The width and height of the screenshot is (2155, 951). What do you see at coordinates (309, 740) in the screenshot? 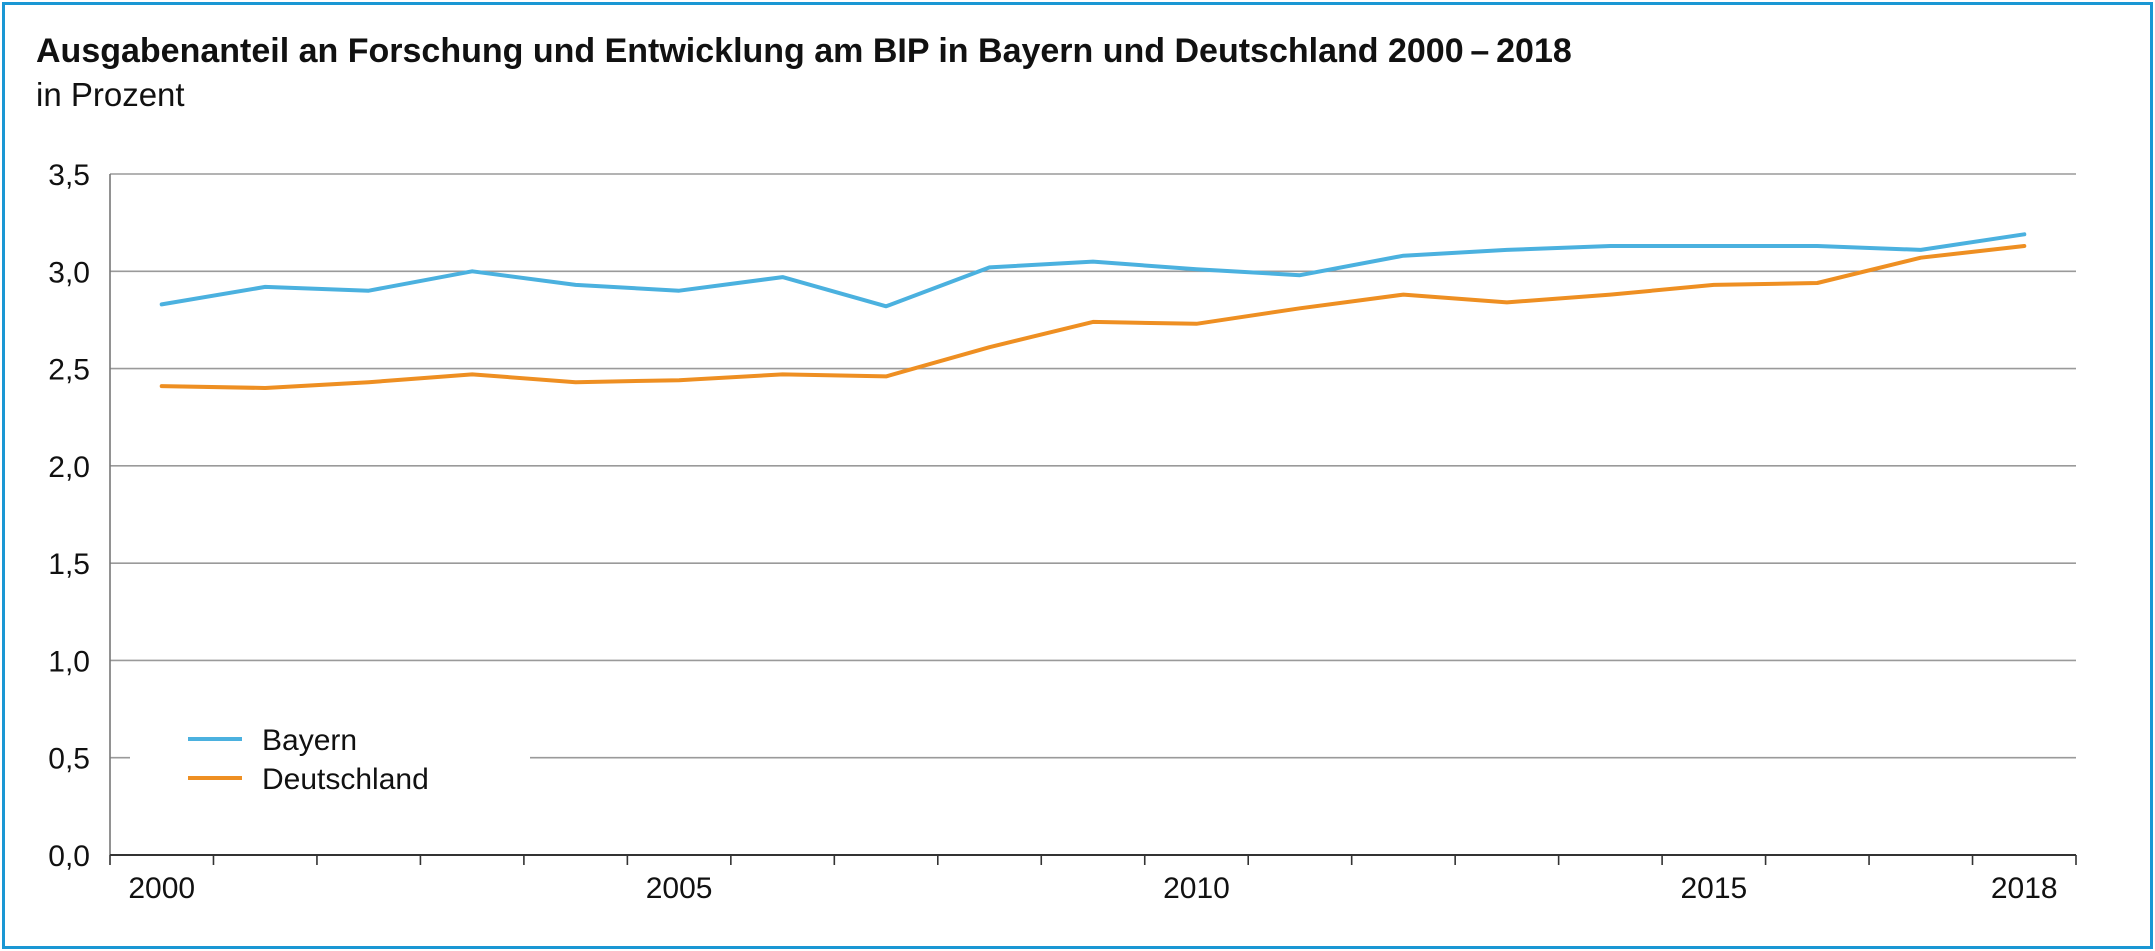
I see `legend-label: Bayern` at bounding box center [309, 740].